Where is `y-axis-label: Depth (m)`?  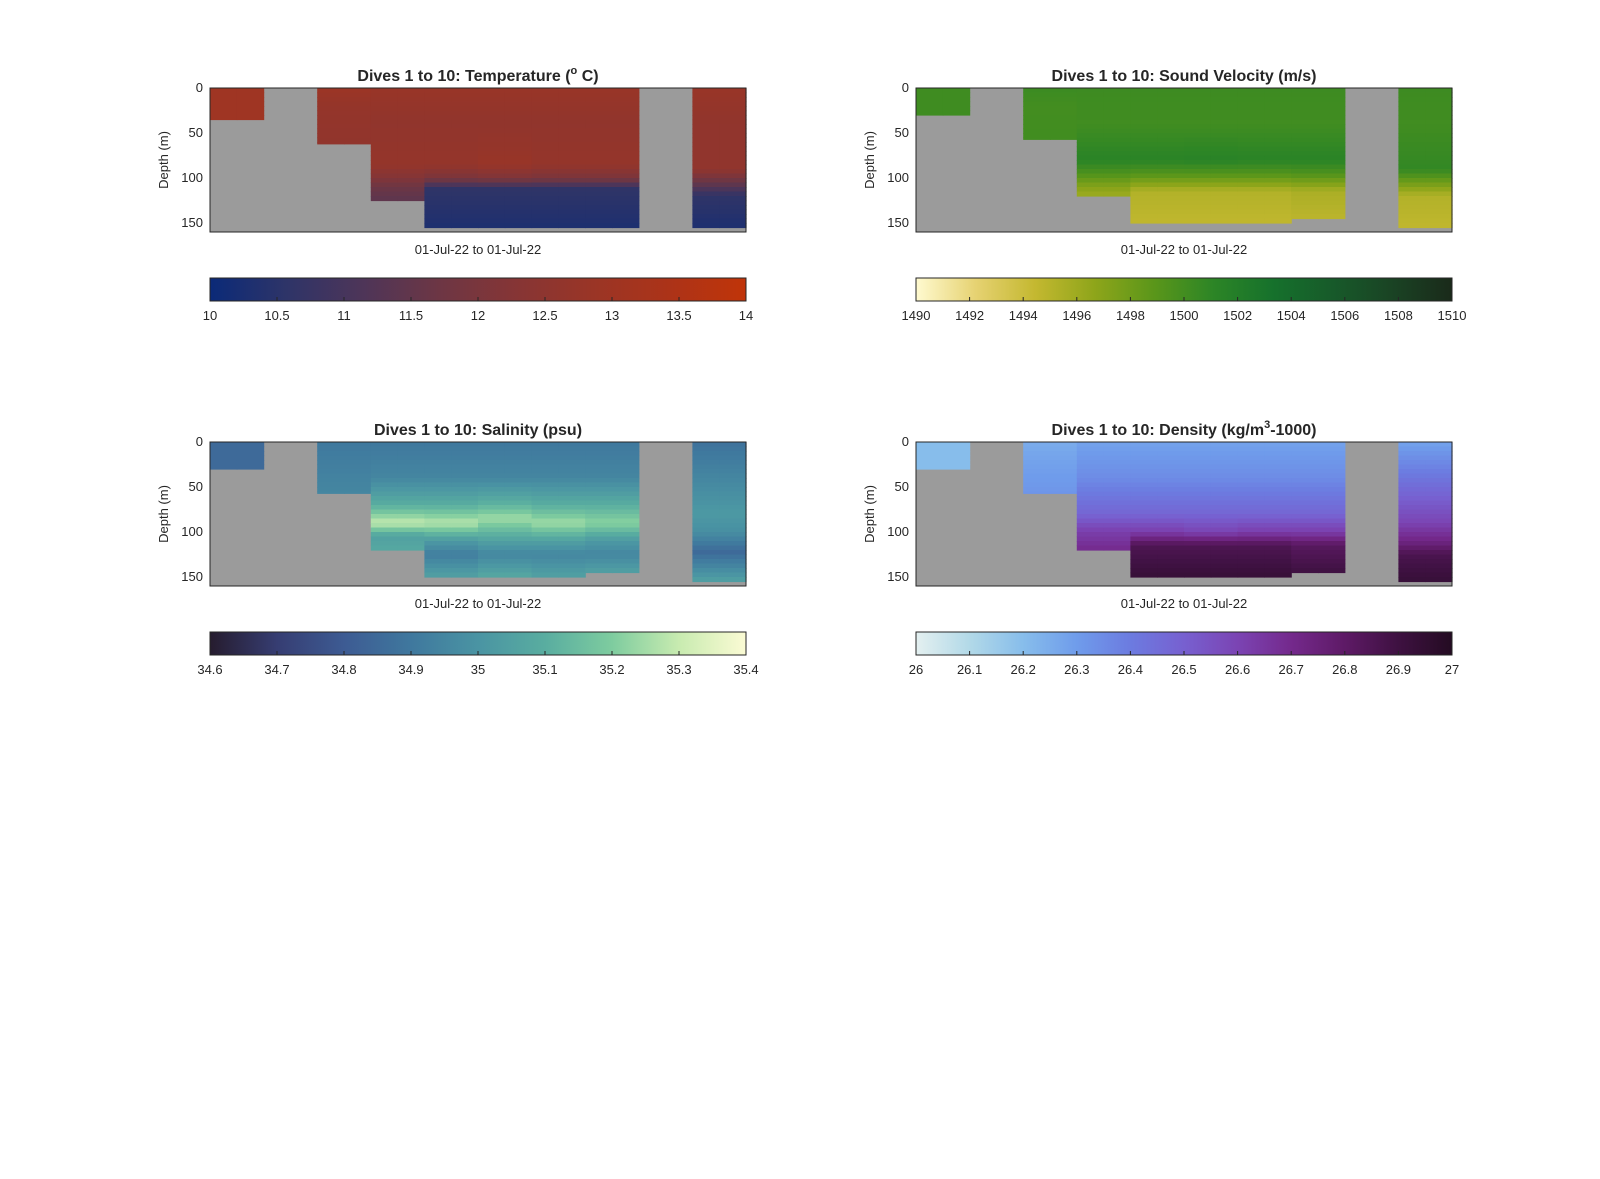 y-axis-label: Depth (m) is located at coordinates (163, 160).